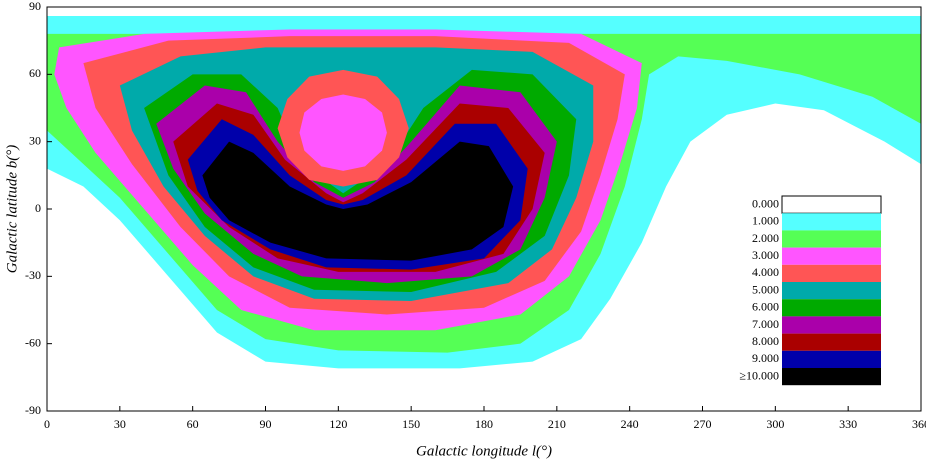 This screenshot has height=463, width=926. Describe the element at coordinates (759, 375) in the screenshot. I see `legend-label: ≥10.000` at that location.